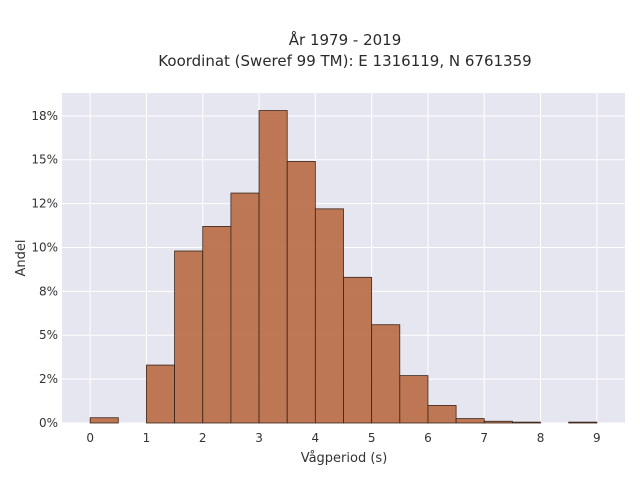 This screenshot has width=640, height=480. I want to click on y-tick-label-0: 0%, so click(48, 423).